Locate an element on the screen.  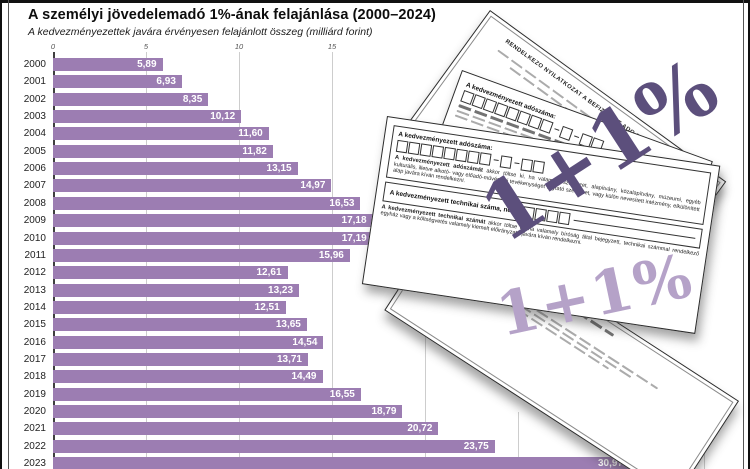
bar-2023: 30,97 is located at coordinates (341, 463).